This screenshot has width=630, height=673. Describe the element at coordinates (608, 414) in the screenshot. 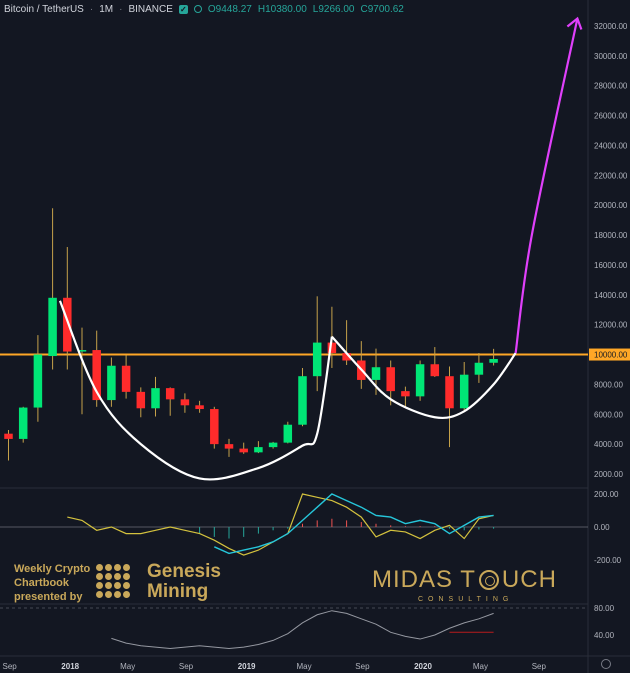

I see `price-tick-label: 6000.00` at that location.